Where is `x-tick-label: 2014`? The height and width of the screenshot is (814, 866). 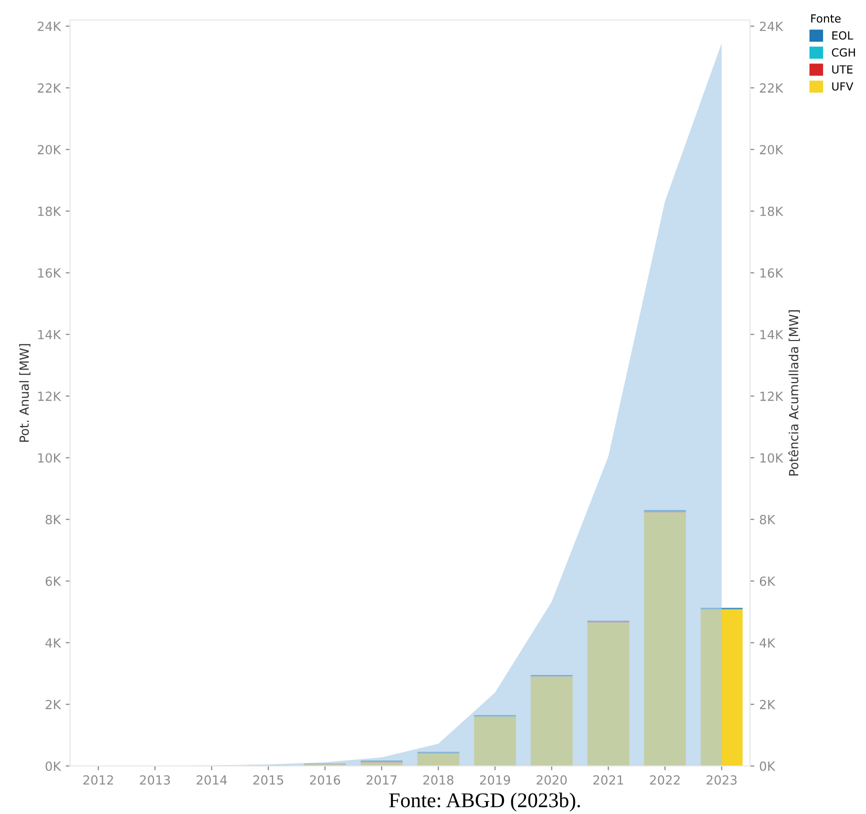
x-tick-label: 2014 is located at coordinates (211, 780).